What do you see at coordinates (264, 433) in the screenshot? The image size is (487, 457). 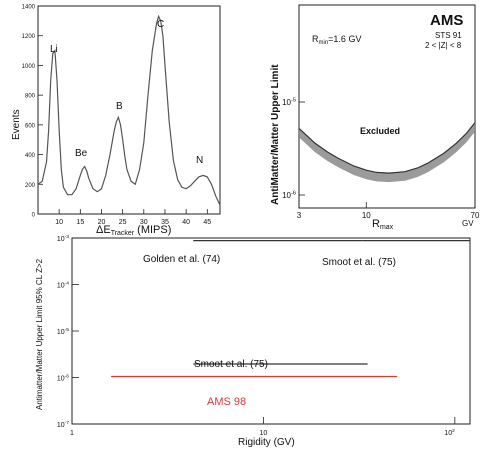 I see `panel3-x-tick-label: 10` at bounding box center [264, 433].